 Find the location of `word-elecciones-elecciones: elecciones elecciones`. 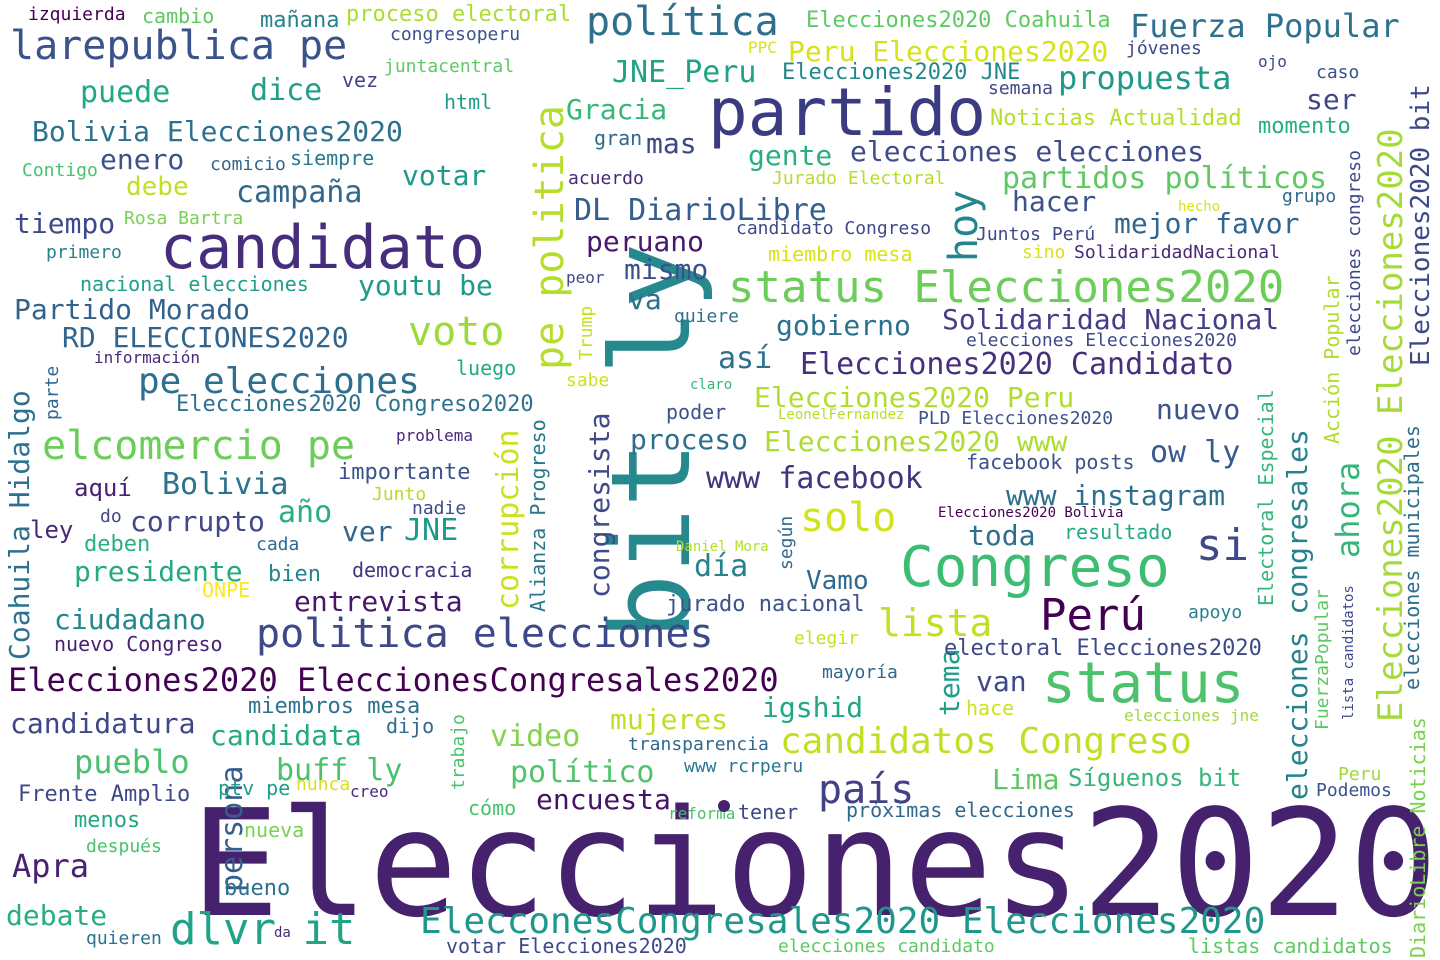

word-elecciones-elecciones: elecciones elecciones is located at coordinates (1027, 151).